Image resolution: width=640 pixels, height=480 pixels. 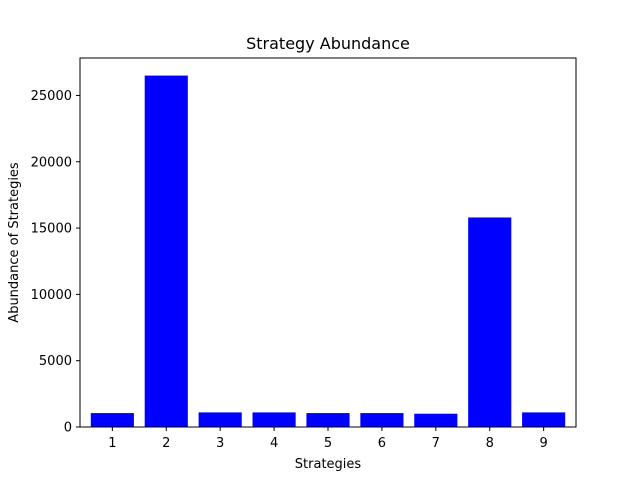 I want to click on x-axis: 1 2 3 4 5 6 7 8 9, so click(x=328, y=439).